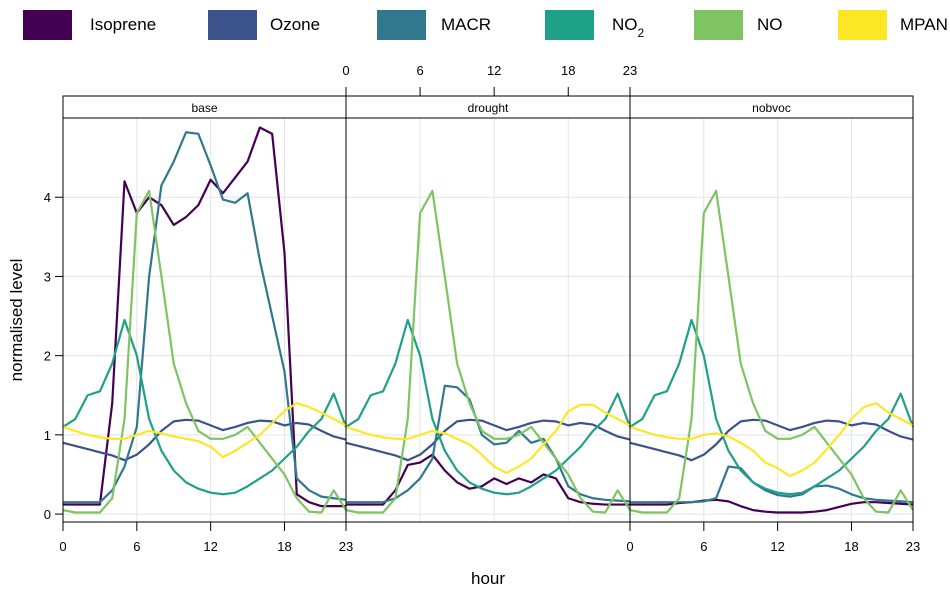 Image resolution: width=950 pixels, height=591 pixels. Describe the element at coordinates (47, 276) in the screenshot. I see `y-tick-label-3: 3` at that location.